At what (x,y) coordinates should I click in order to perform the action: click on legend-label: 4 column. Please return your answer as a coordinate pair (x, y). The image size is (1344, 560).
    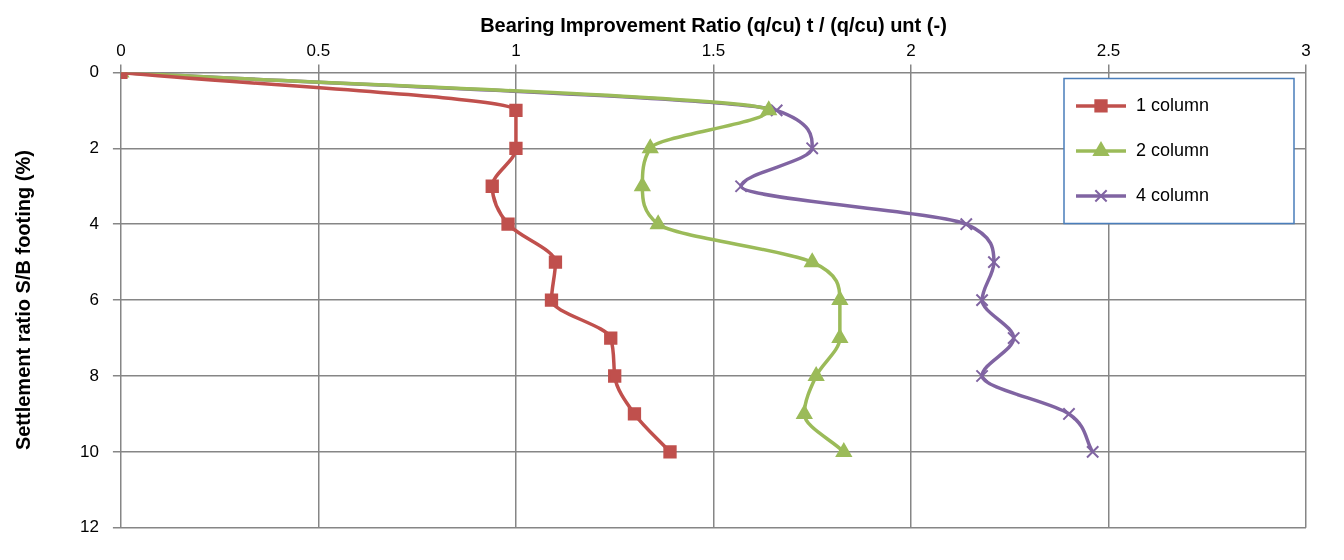
    Looking at the image, I should click on (1173, 194).